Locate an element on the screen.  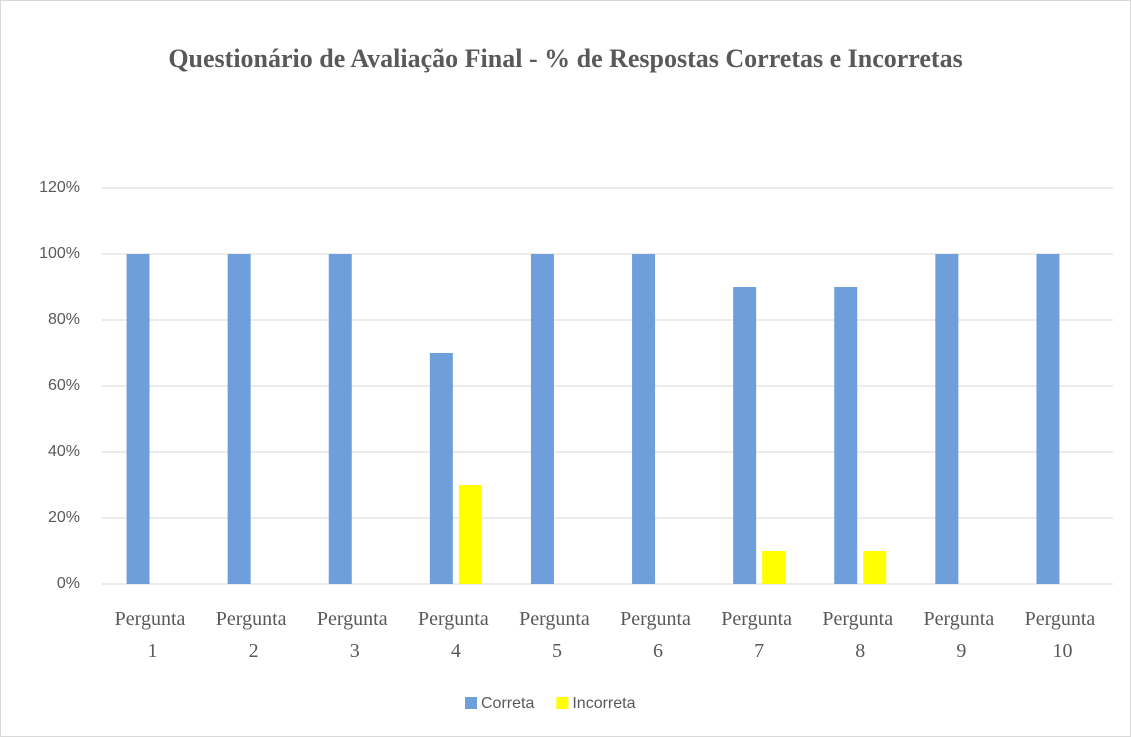
x-tick-label: Pergunta 4 is located at coordinates (456, 635).